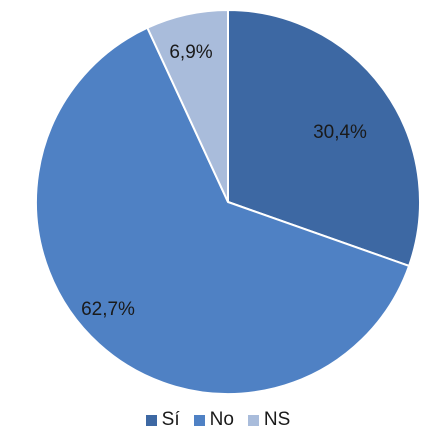 The height and width of the screenshot is (446, 436). I want to click on data-label-s-: 30,4%, so click(340, 132).